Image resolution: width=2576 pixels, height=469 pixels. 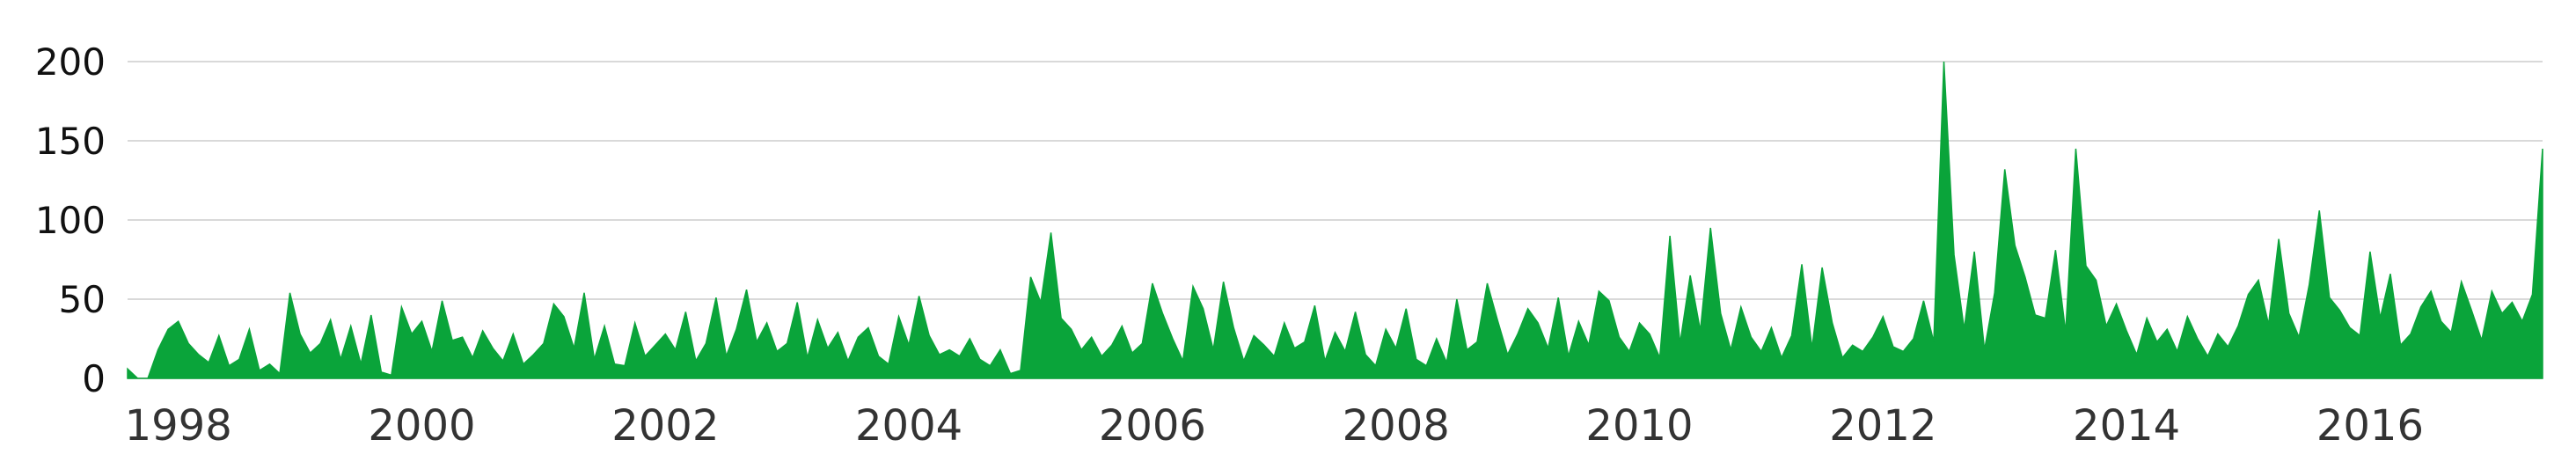 What do you see at coordinates (665, 426) in the screenshot?
I see `x-tick-label: 2002` at bounding box center [665, 426].